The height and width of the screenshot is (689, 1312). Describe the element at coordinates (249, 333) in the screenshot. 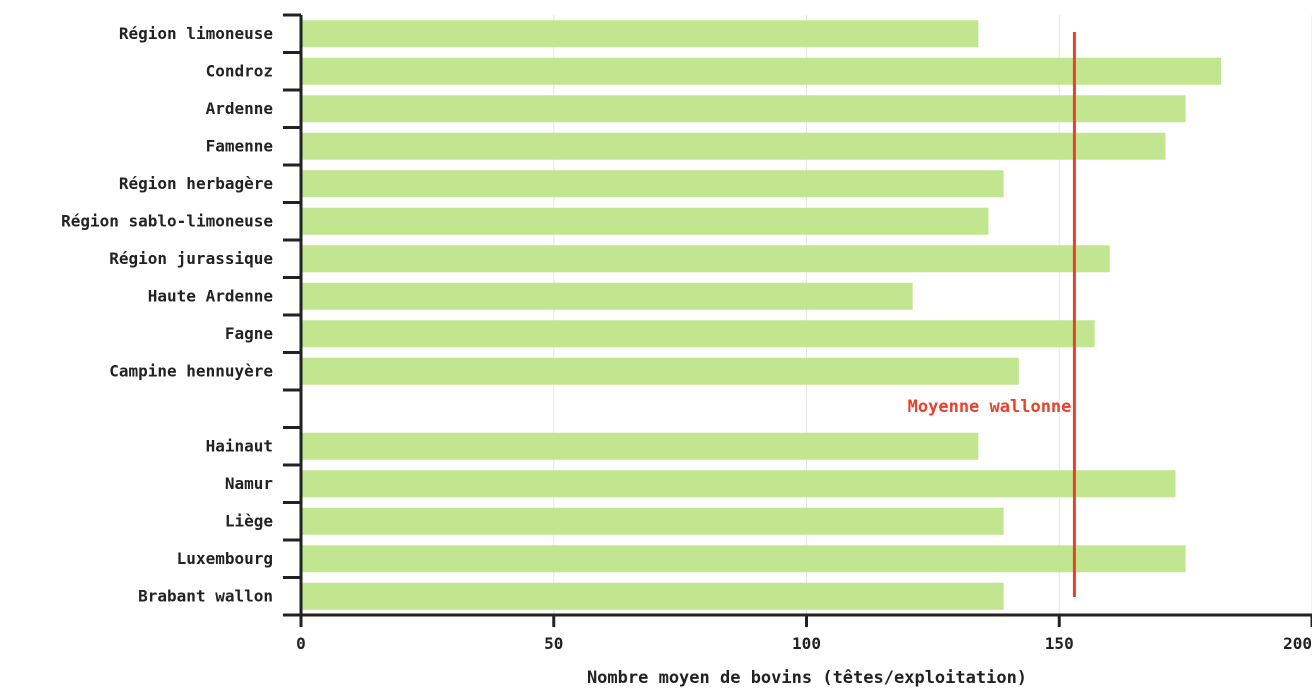

I see `y-tick-label-8: Fagne` at that location.